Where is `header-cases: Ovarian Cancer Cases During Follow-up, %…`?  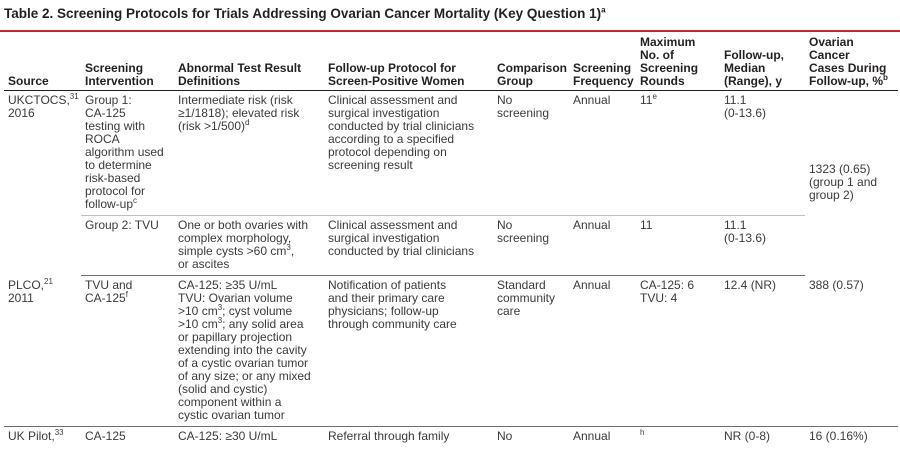
header-cases: Ovarian Cancer Cases During Follow-up, %… is located at coordinates (851, 62).